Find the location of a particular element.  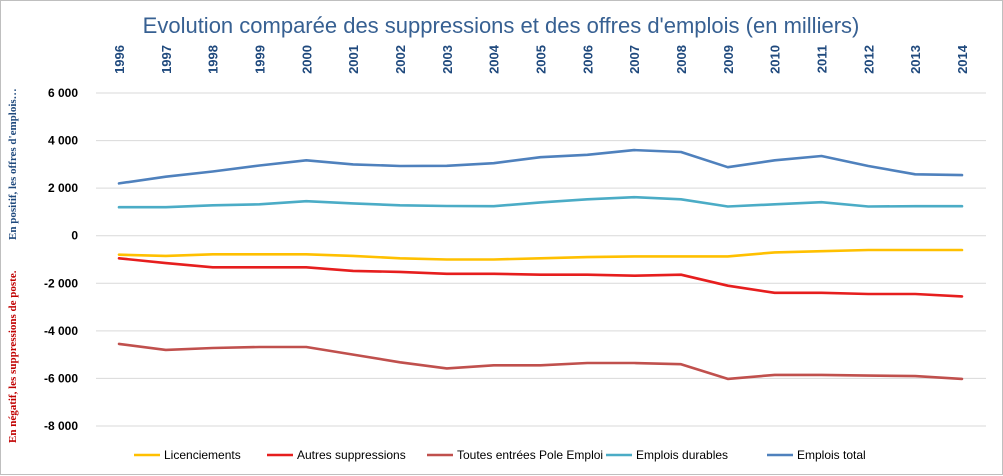

x-tick-label: 1998 is located at coordinates (213, 59).